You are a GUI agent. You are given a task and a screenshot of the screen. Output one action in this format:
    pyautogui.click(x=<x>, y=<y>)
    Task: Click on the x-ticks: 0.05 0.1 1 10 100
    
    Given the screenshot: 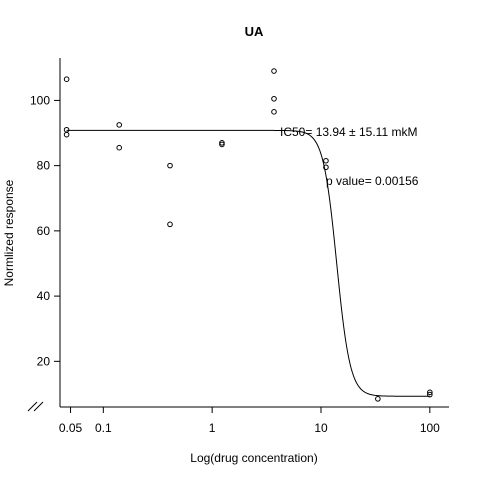 What is the action you would take?
    pyautogui.click(x=249, y=421)
    